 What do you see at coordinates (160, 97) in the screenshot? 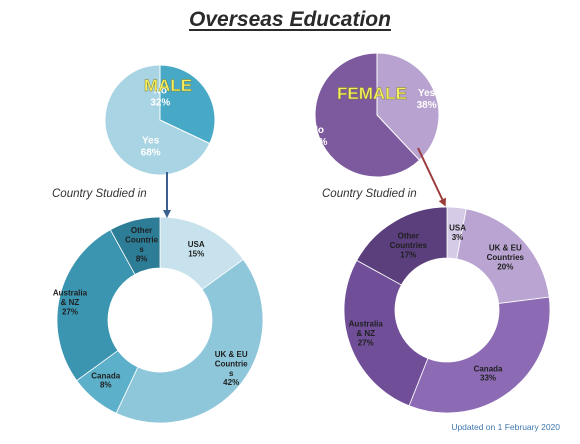
I see `slice-label-no: No 32%` at bounding box center [160, 97].